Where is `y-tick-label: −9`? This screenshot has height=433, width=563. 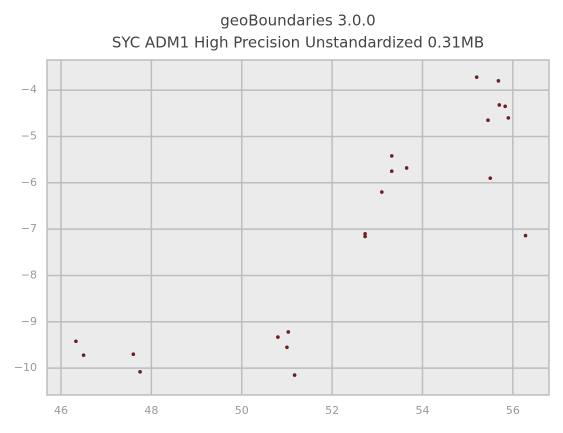 y-tick-label: −9 is located at coordinates (29, 321).